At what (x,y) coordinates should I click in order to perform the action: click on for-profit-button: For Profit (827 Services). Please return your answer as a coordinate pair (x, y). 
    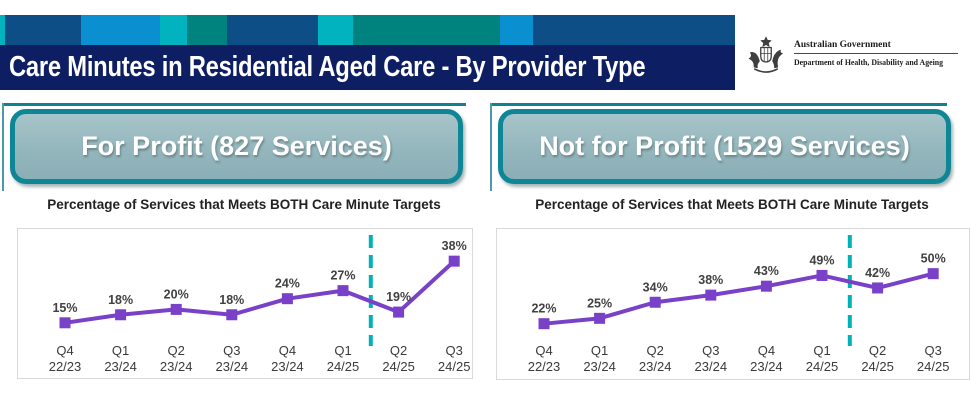
    Looking at the image, I should click on (236, 146).